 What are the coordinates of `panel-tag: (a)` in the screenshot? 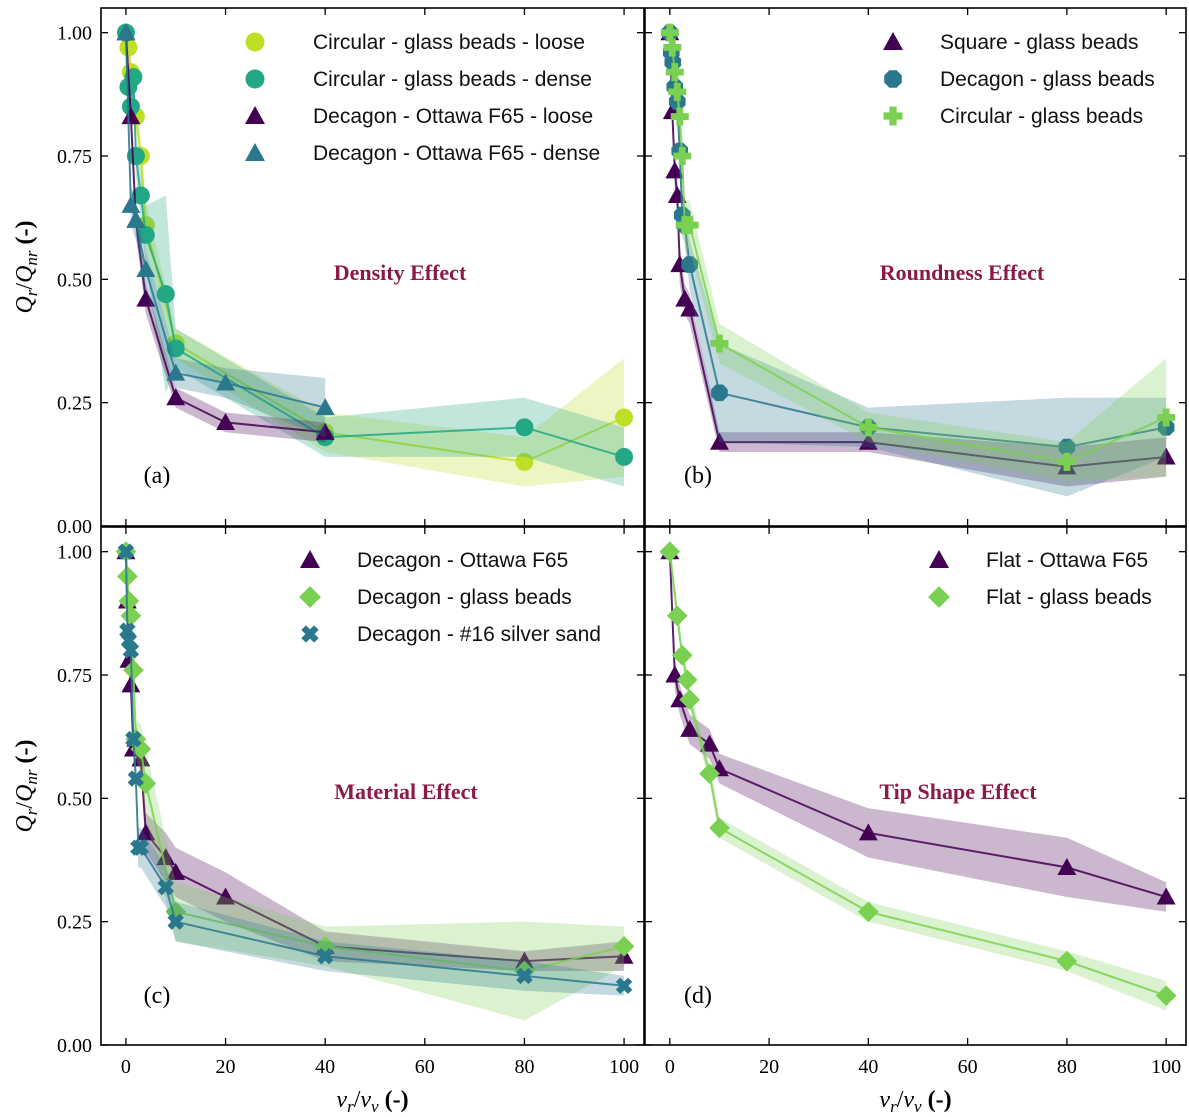 It's located at (157, 476).